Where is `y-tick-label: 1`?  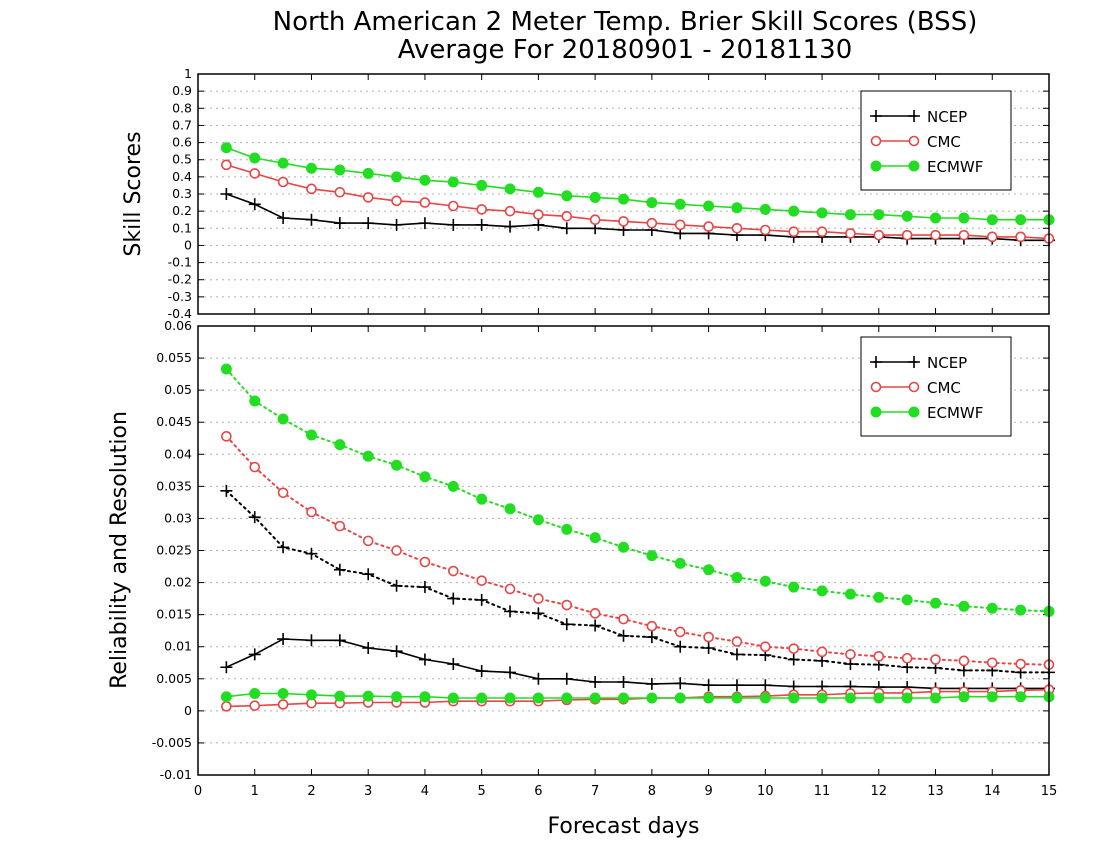 y-tick-label: 1 is located at coordinates (188, 73).